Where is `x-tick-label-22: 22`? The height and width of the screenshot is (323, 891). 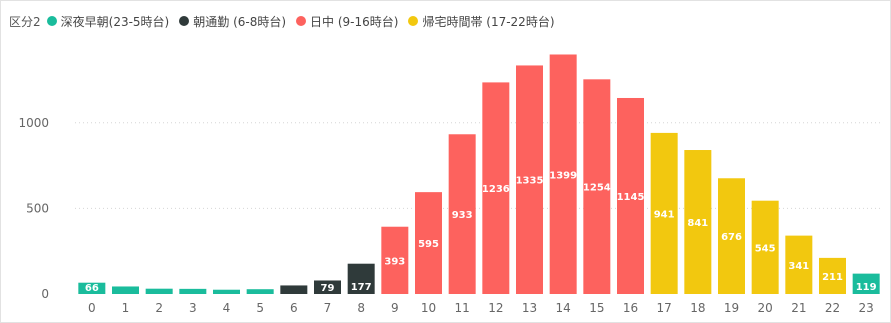
x-tick-label-22: 22 is located at coordinates (832, 308).